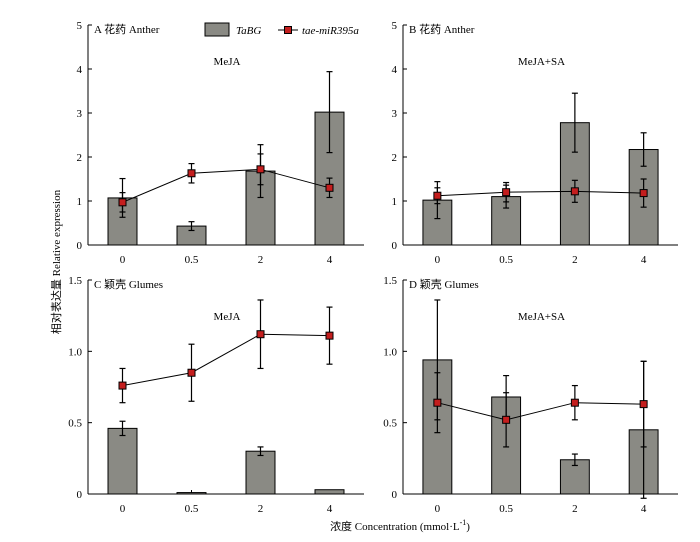 This screenshot has height=542, width=700. Describe the element at coordinates (80, 114) in the screenshot. I see `y-tick-label-a-3: 3` at that location.